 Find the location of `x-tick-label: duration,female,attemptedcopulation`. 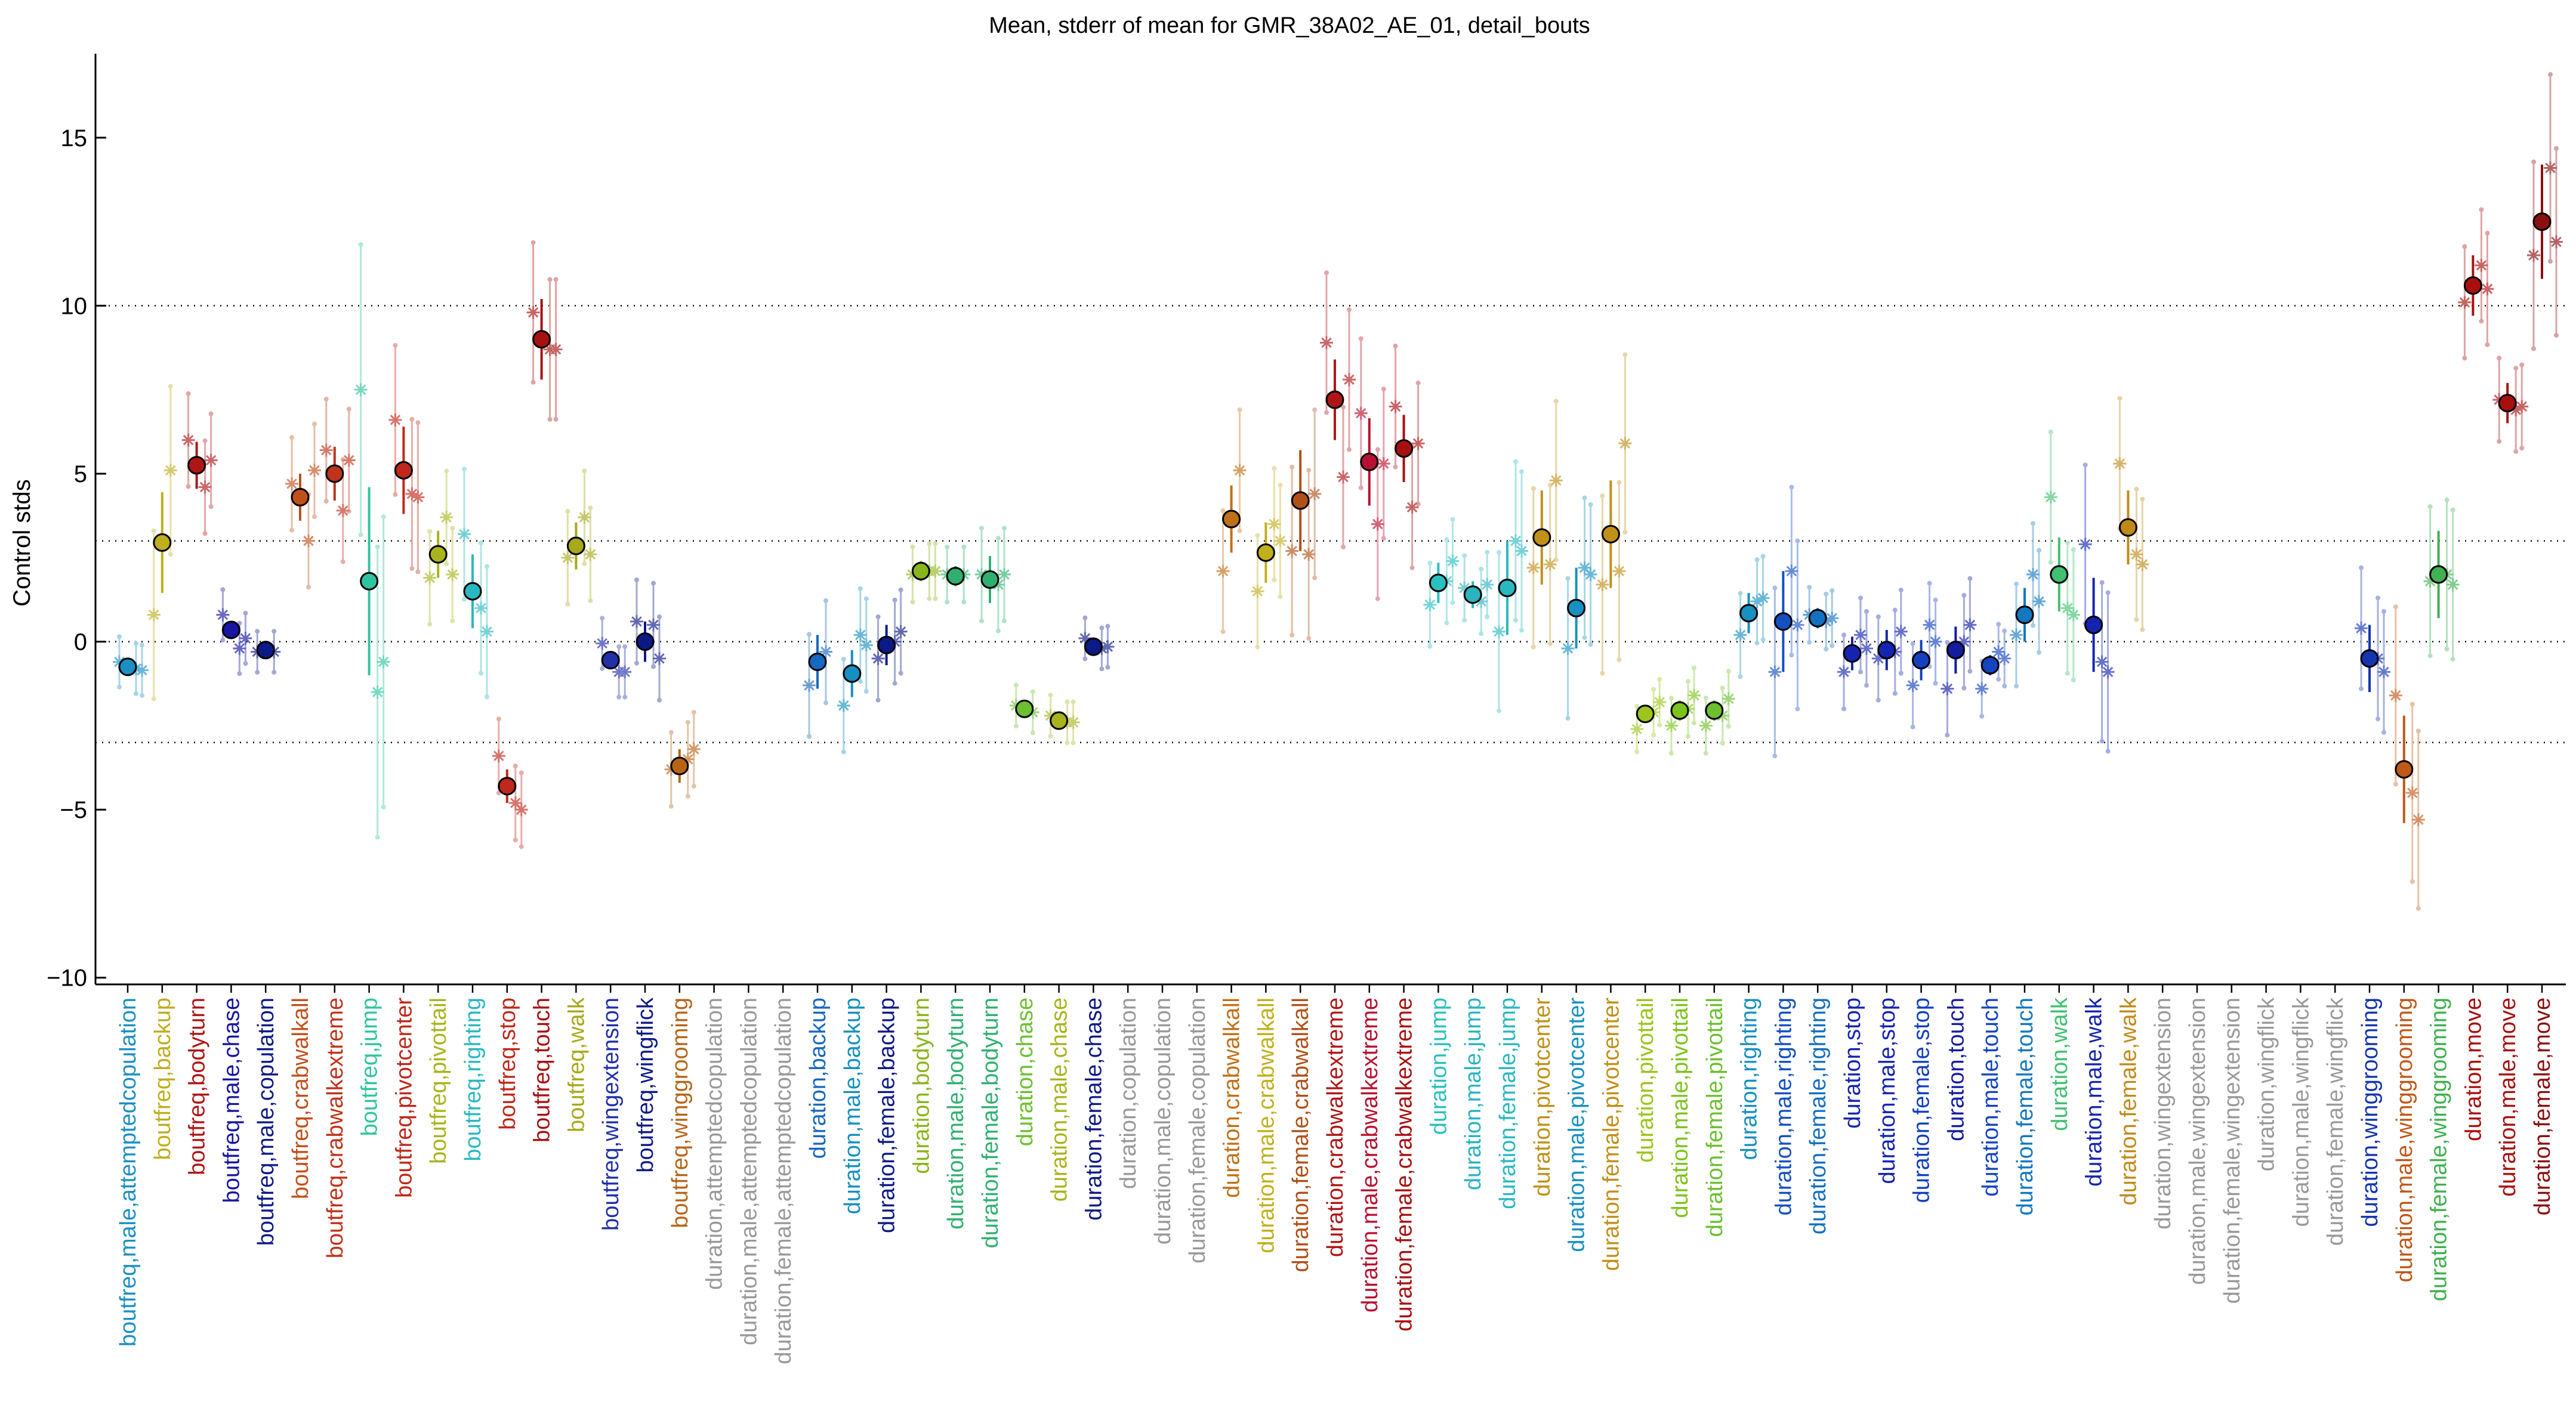

x-tick-label: duration,female,attemptedcopulation is located at coordinates (783, 1181).